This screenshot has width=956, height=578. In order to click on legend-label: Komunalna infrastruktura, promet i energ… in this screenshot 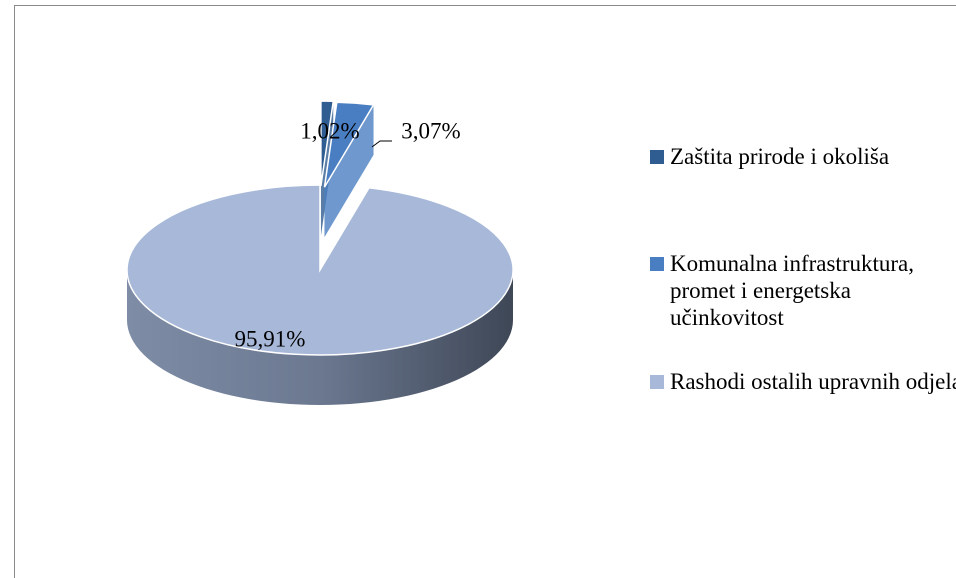, I will do `click(792, 290)`.